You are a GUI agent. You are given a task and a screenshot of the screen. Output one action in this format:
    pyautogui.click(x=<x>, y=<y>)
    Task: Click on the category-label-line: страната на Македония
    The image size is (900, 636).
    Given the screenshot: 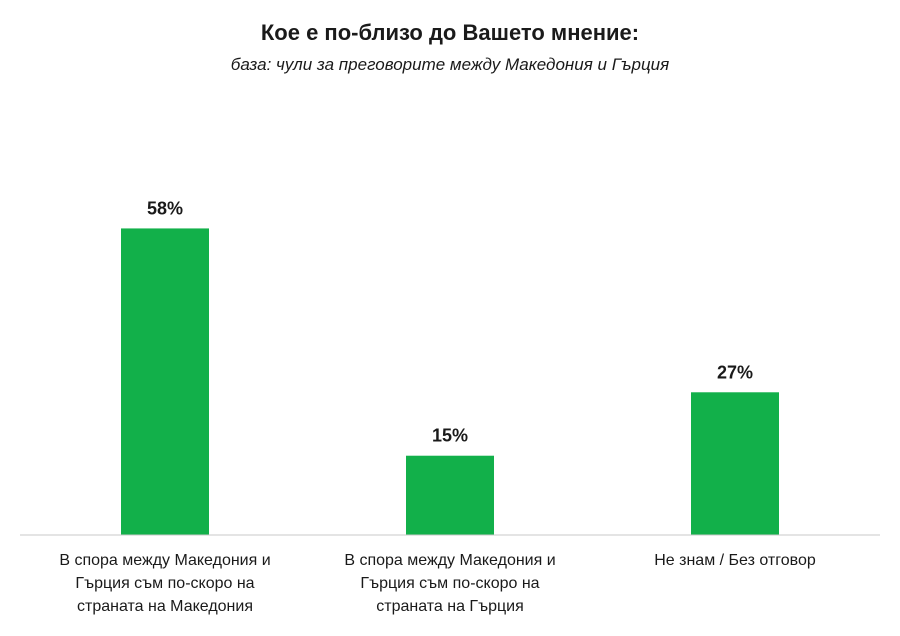 What is the action you would take?
    pyautogui.click(x=165, y=606)
    